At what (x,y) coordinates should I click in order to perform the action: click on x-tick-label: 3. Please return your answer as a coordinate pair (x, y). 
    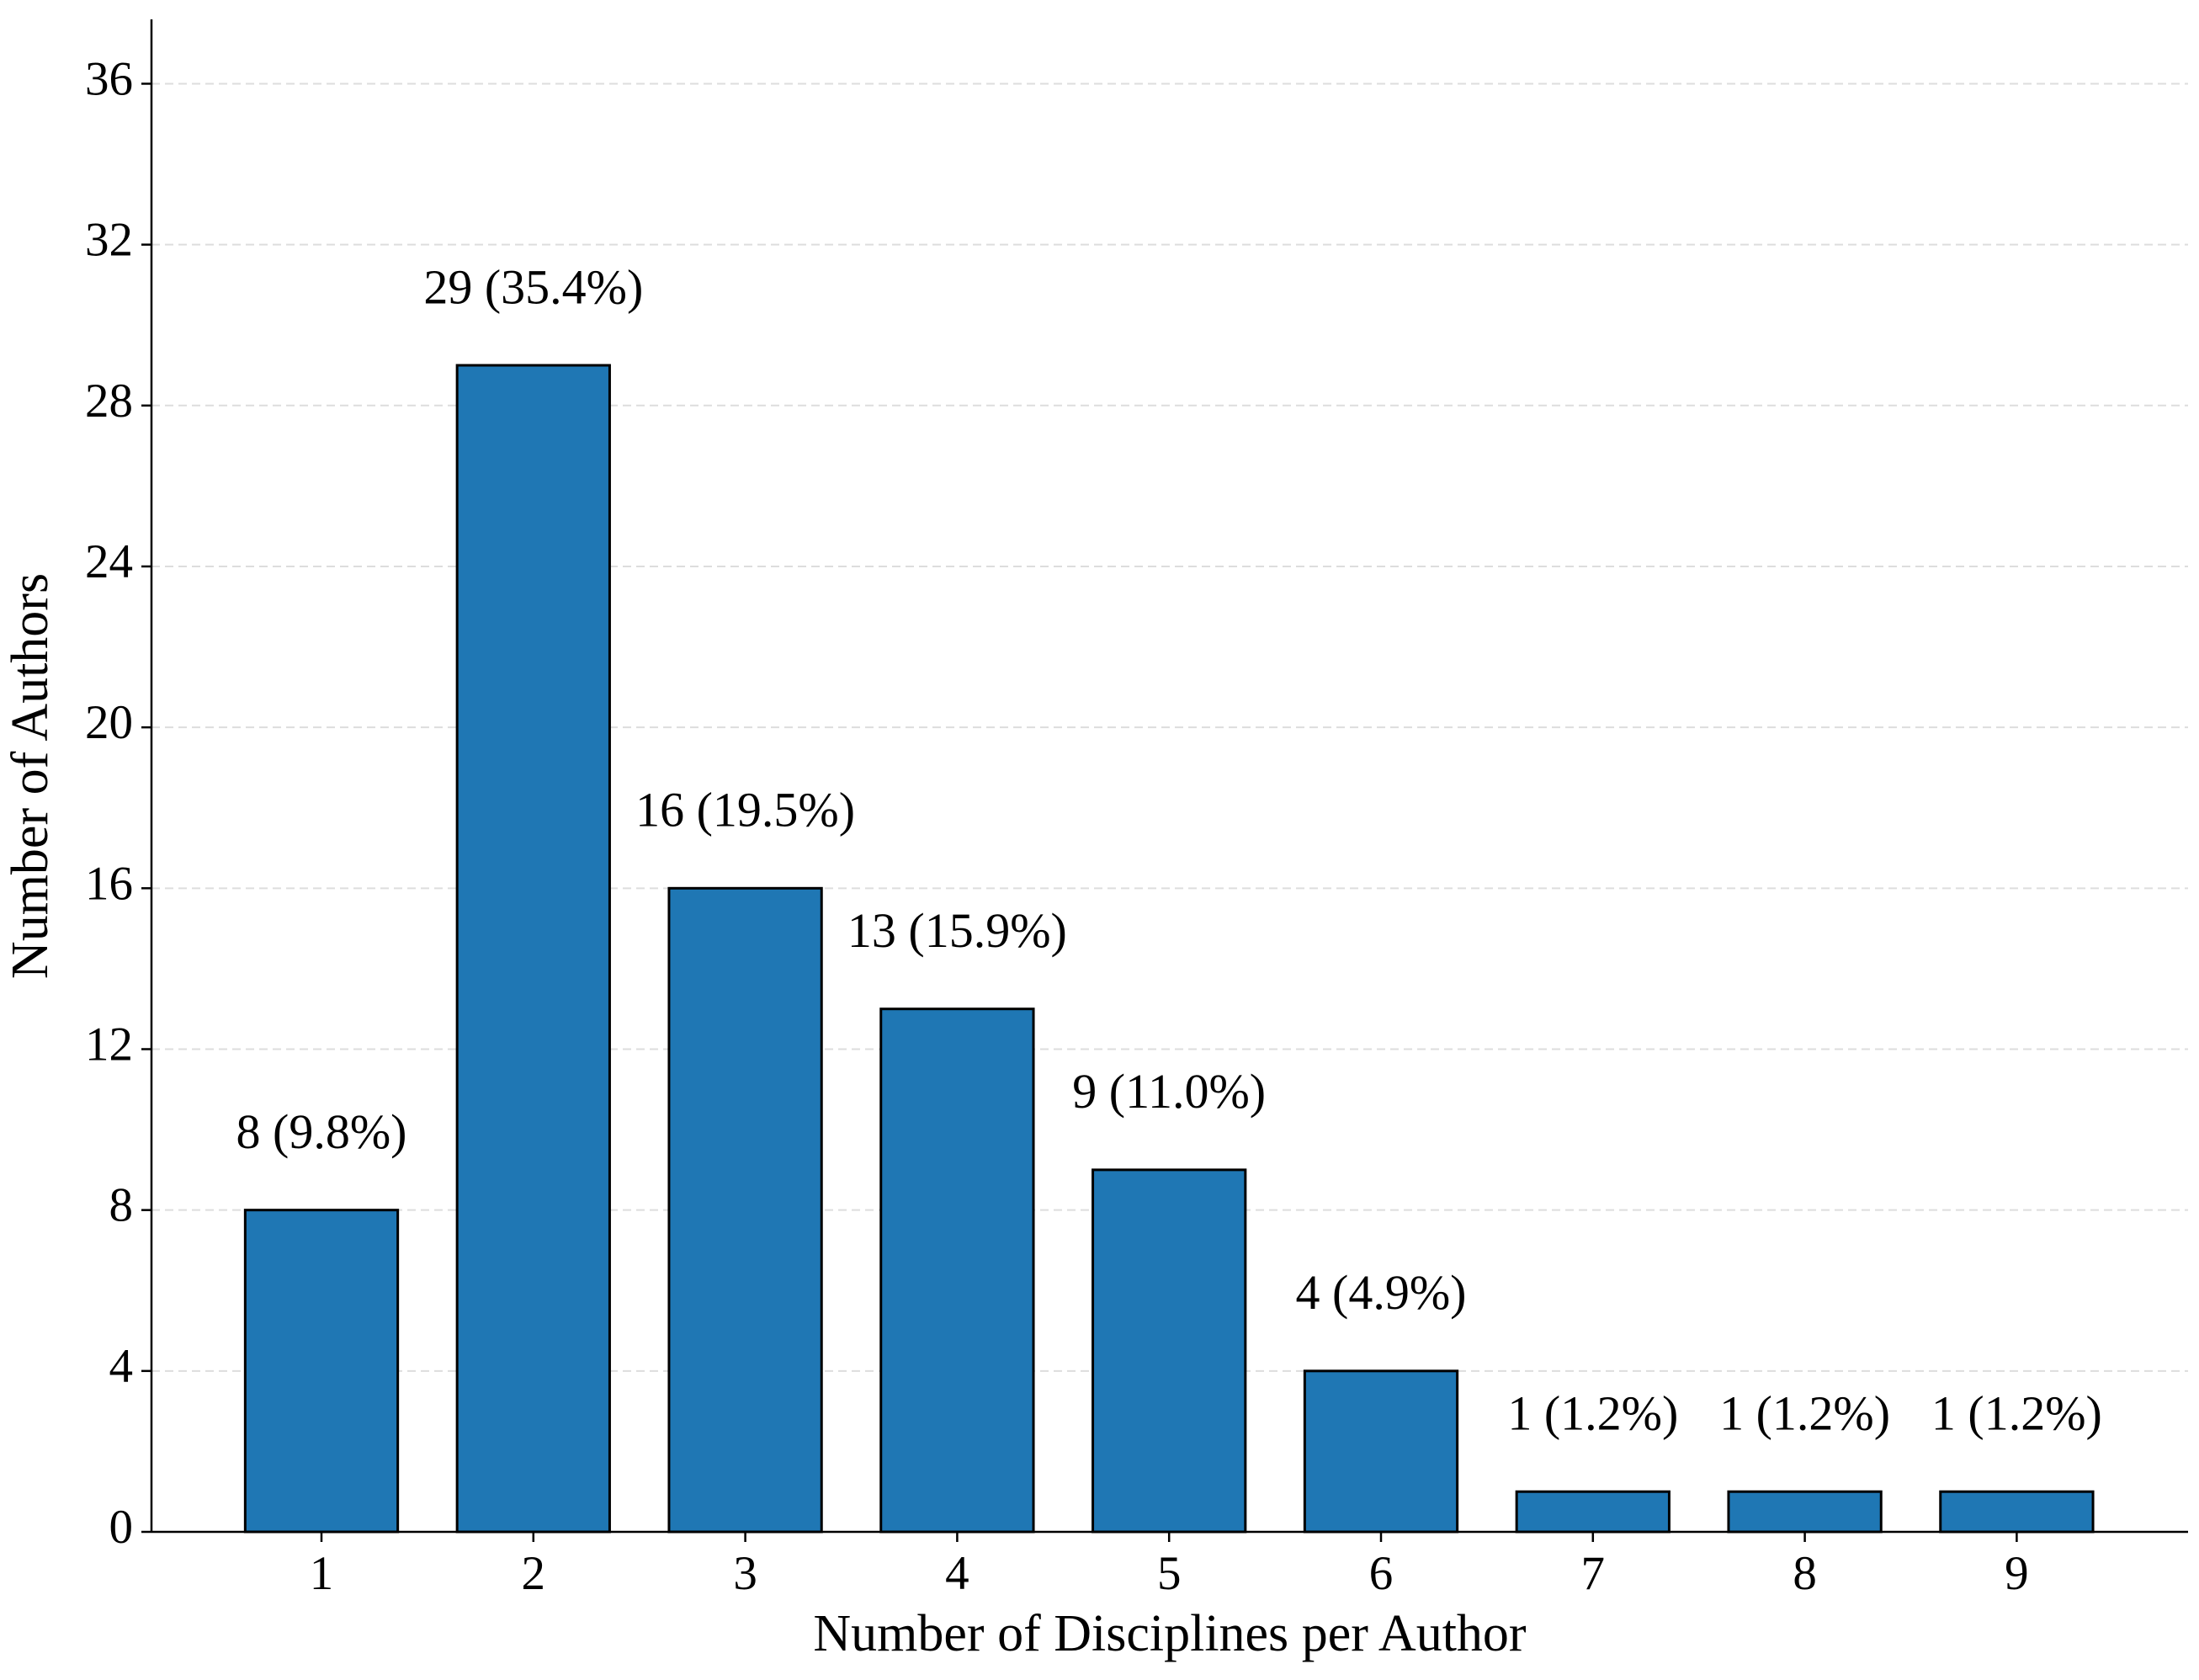
    Looking at the image, I should click on (745, 1573).